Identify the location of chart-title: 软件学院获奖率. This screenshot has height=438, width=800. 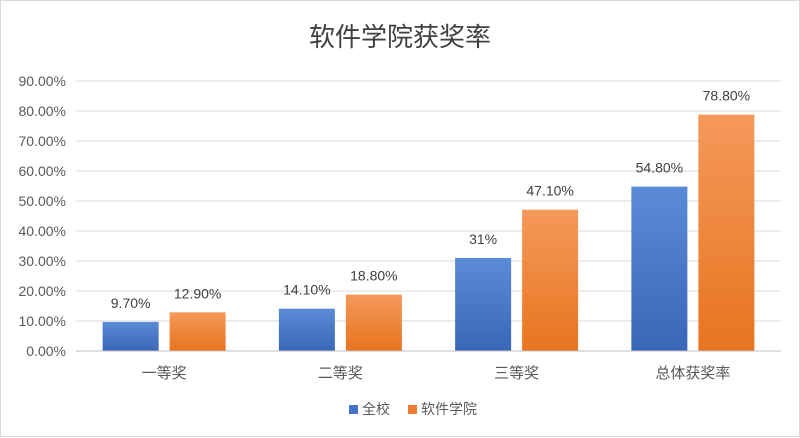
(400, 38).